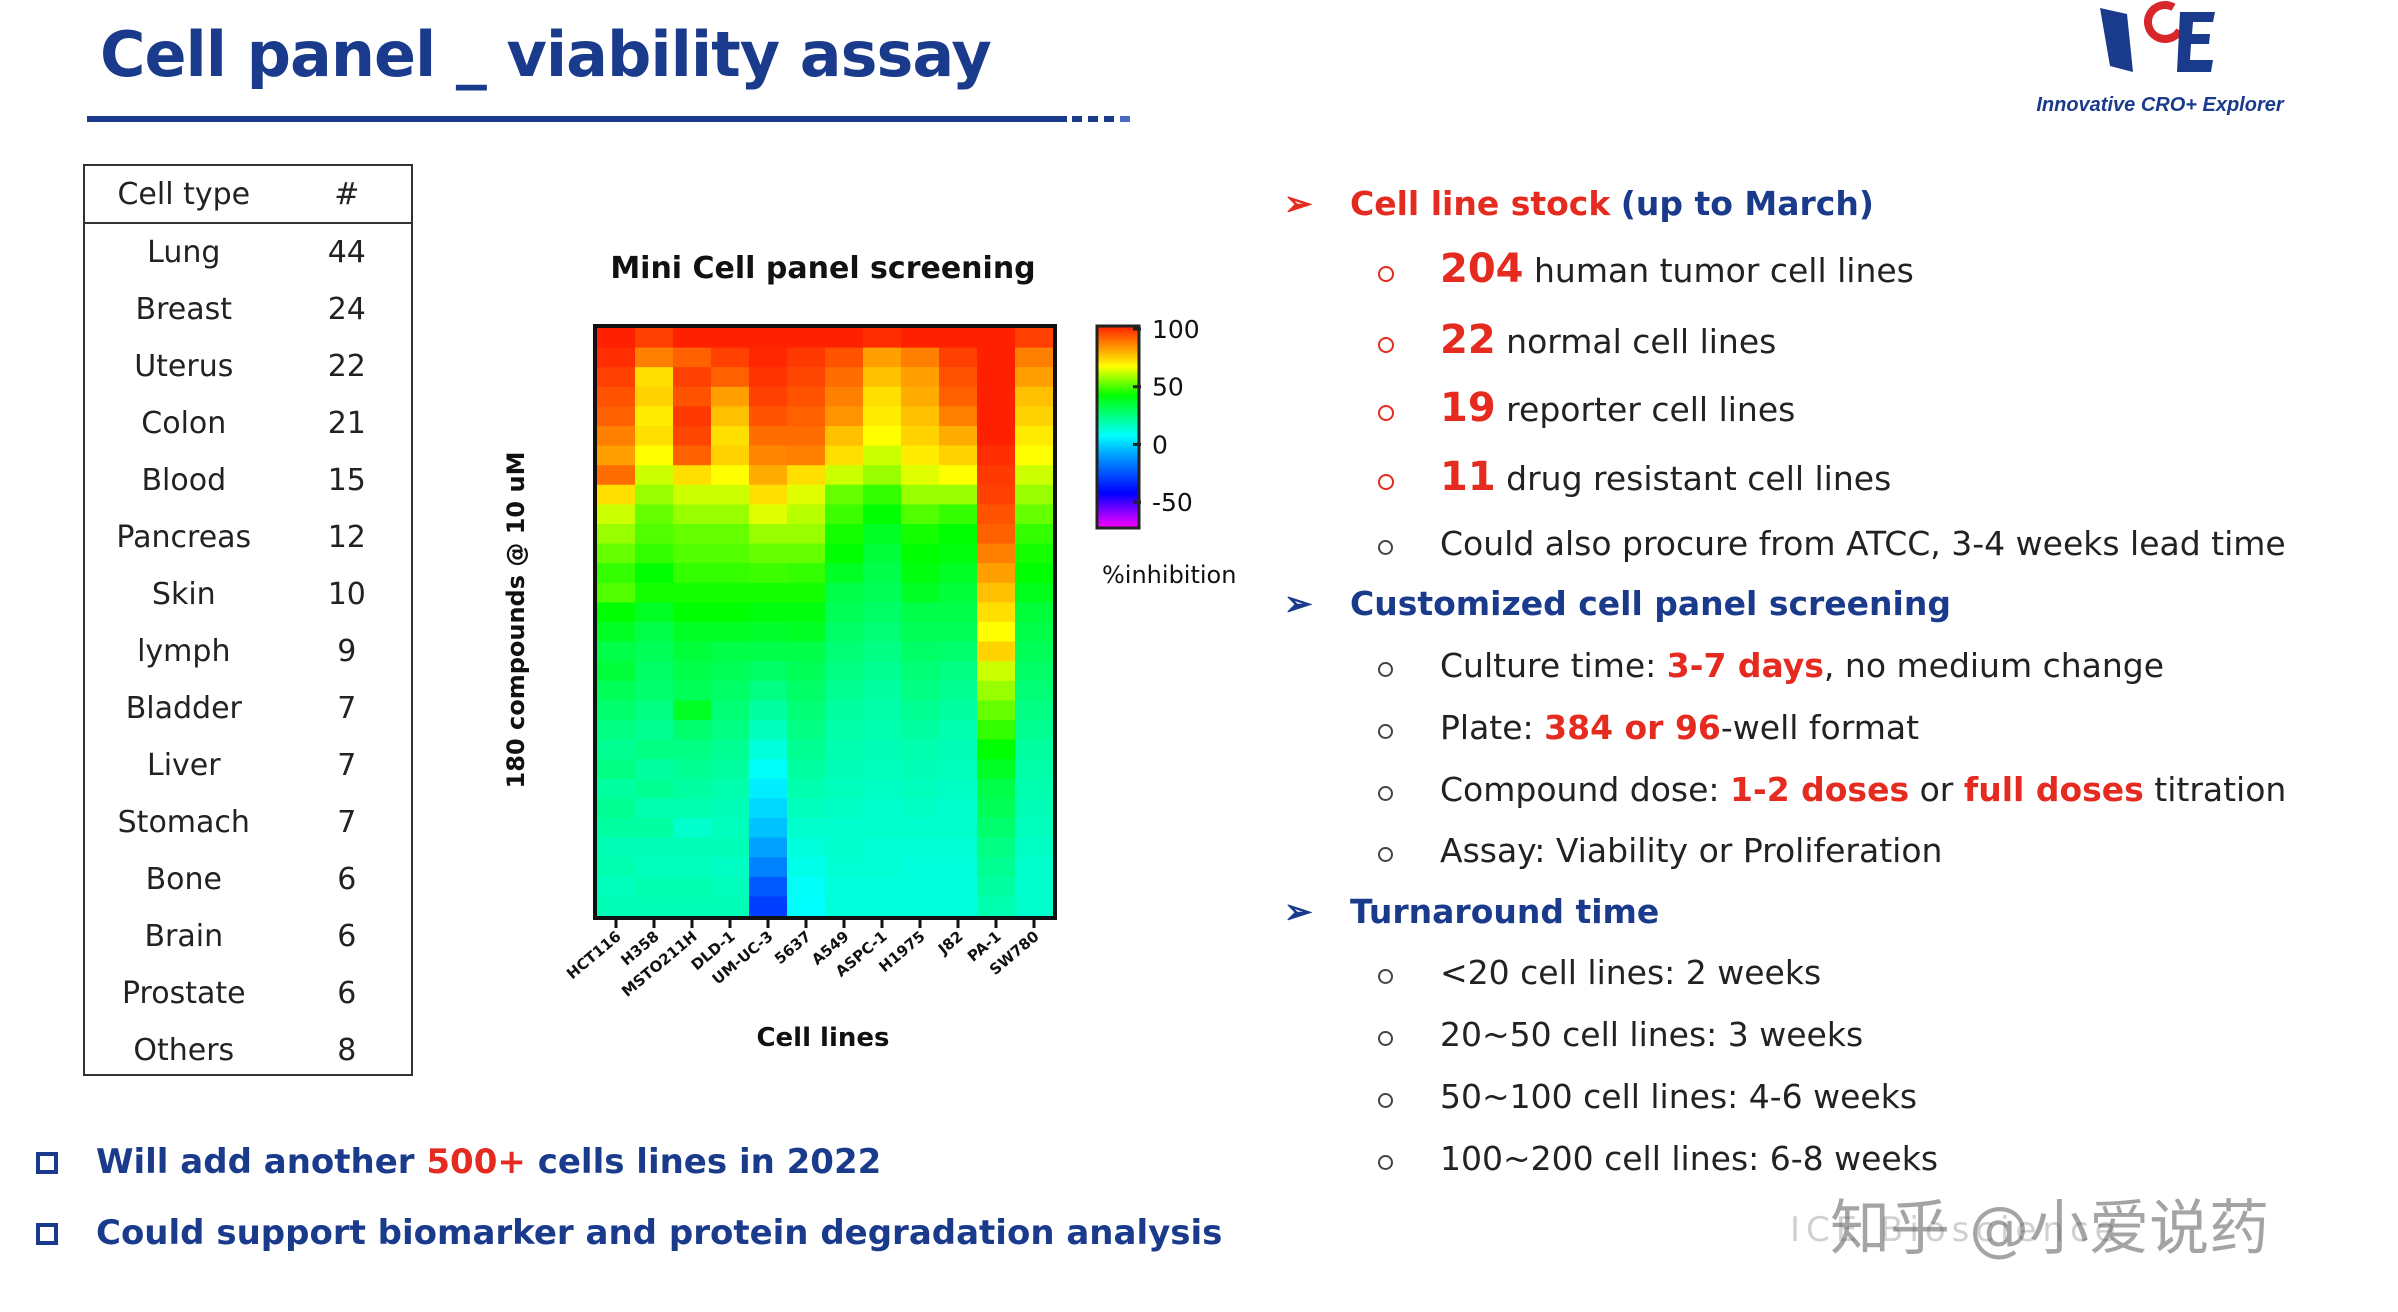 The image size is (2398, 1312). I want to click on square-bullet-icon, so click(47, 1234).